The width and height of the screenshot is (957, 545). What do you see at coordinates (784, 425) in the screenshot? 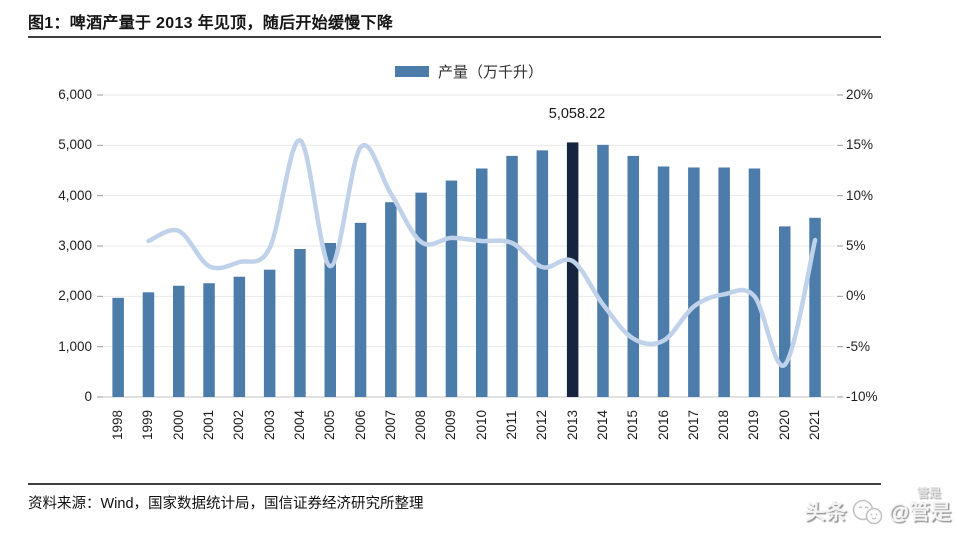
I see `x-axis-year-label: 2020` at bounding box center [784, 425].